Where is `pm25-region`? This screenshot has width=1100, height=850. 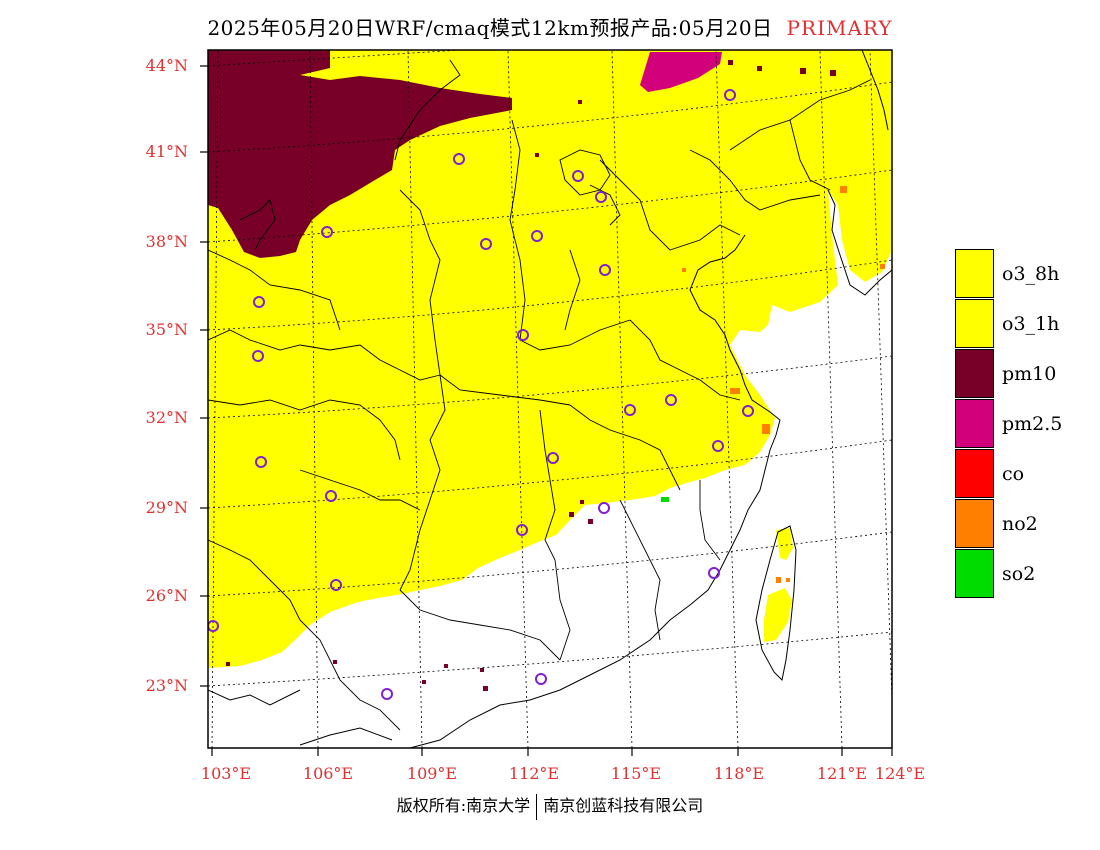 pm25-region is located at coordinates (681, 72).